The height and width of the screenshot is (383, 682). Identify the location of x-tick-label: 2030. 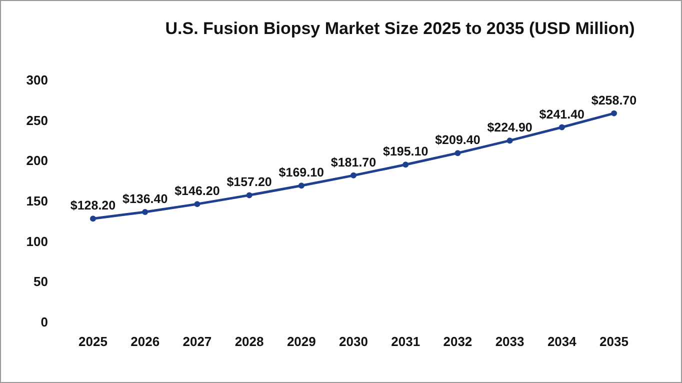
(353, 341).